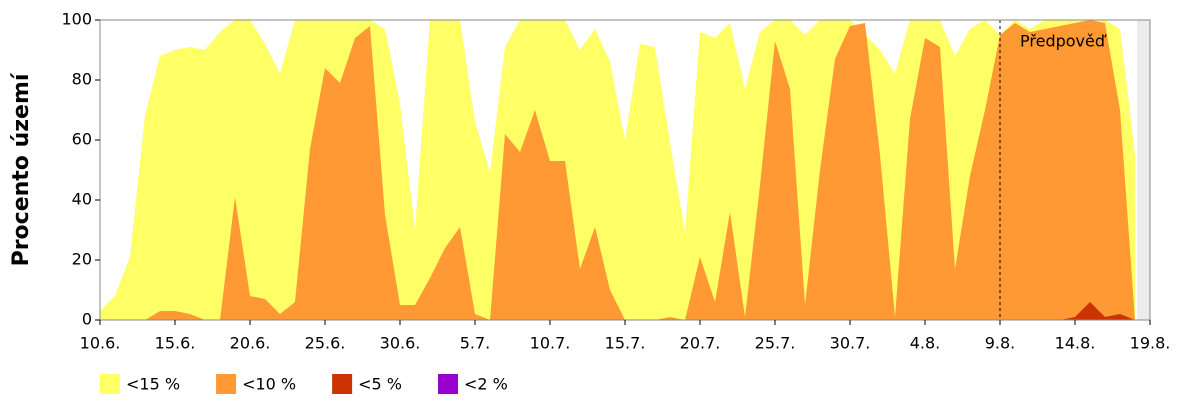 The height and width of the screenshot is (400, 1200). Describe the element at coordinates (269, 384) in the screenshot. I see `legend-label: <10 %` at that location.